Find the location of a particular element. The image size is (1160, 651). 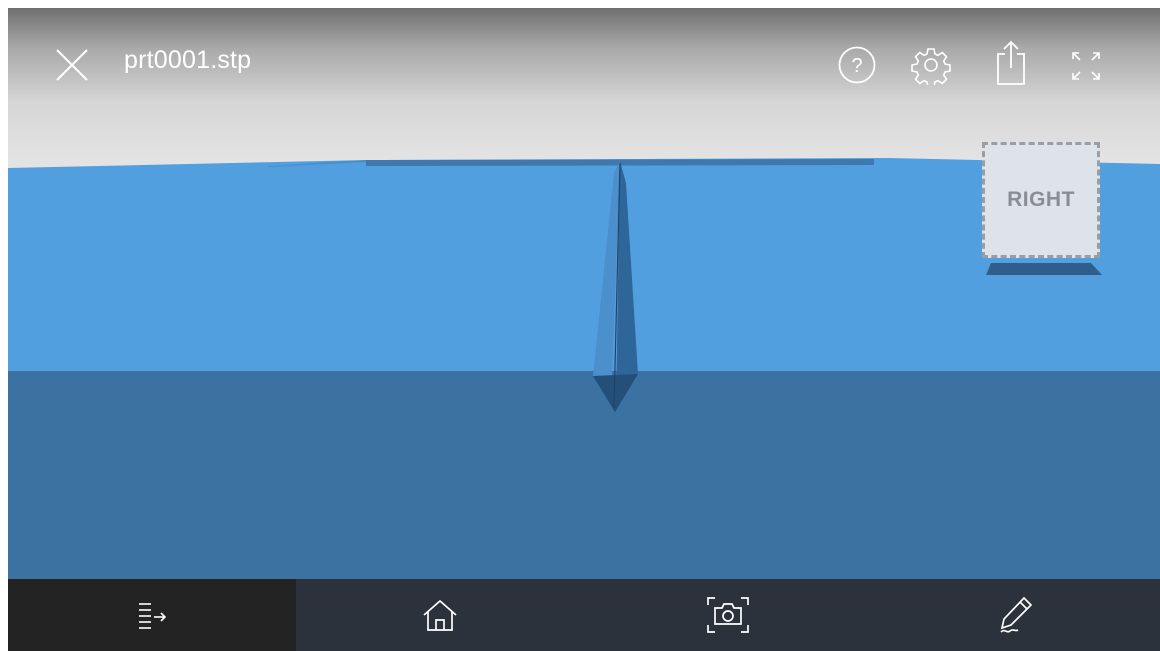

structure-list-icon is located at coordinates (153, 616).